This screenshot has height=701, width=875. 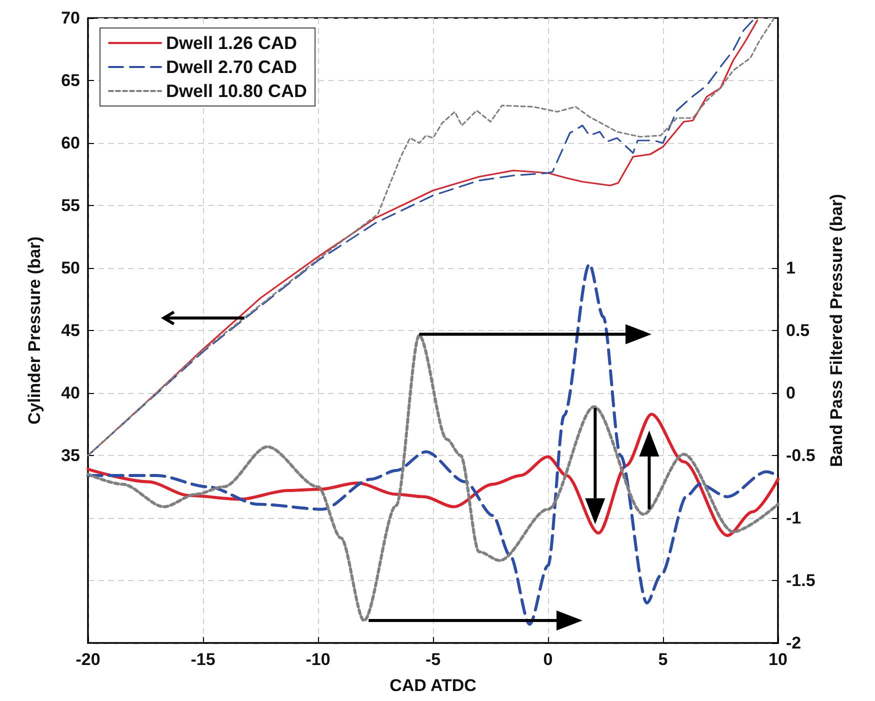 What do you see at coordinates (433, 659) in the screenshot?
I see `x-tick-label: -5` at bounding box center [433, 659].